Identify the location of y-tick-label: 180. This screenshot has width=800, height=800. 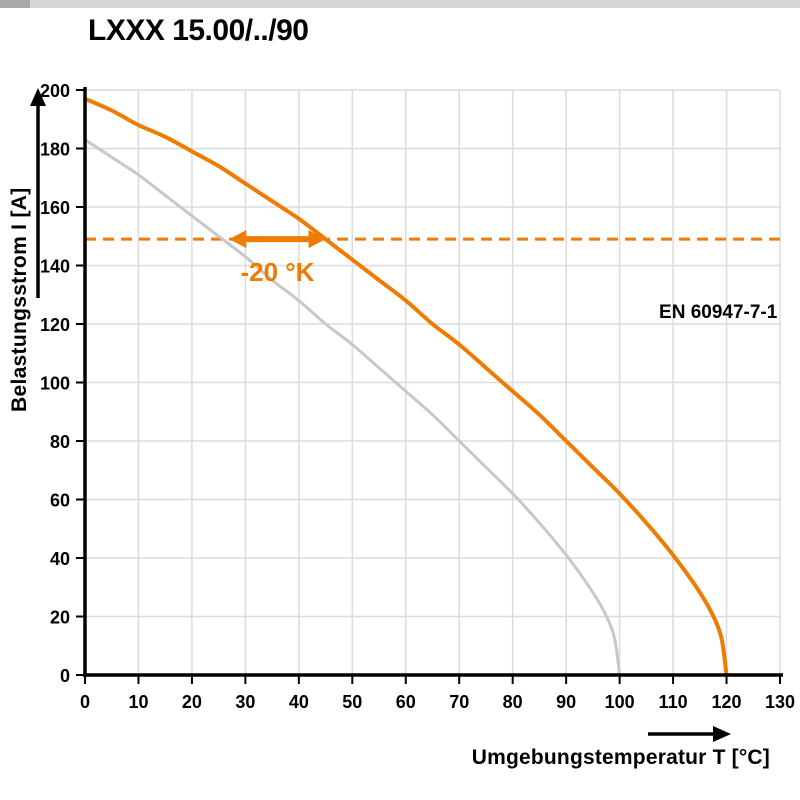
(55, 150).